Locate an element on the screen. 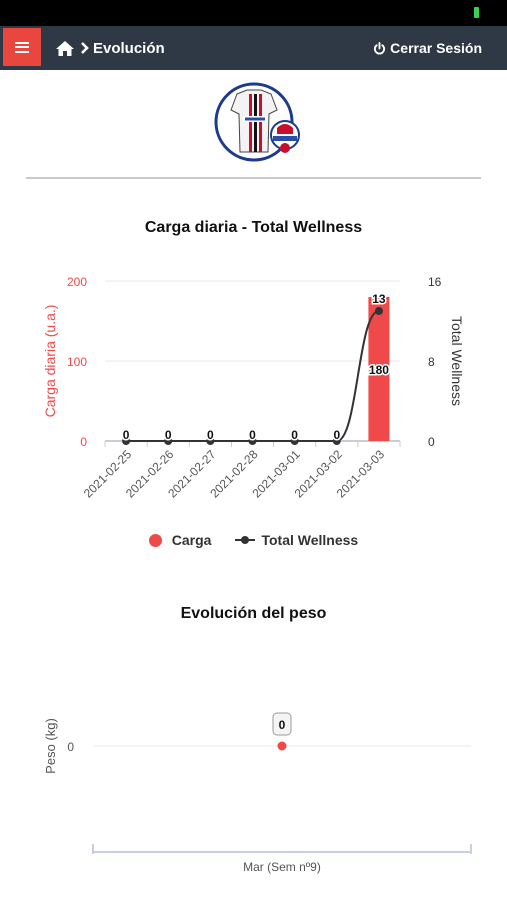 This screenshot has width=507, height=900. y-tick-label: 200 is located at coordinates (77, 282).